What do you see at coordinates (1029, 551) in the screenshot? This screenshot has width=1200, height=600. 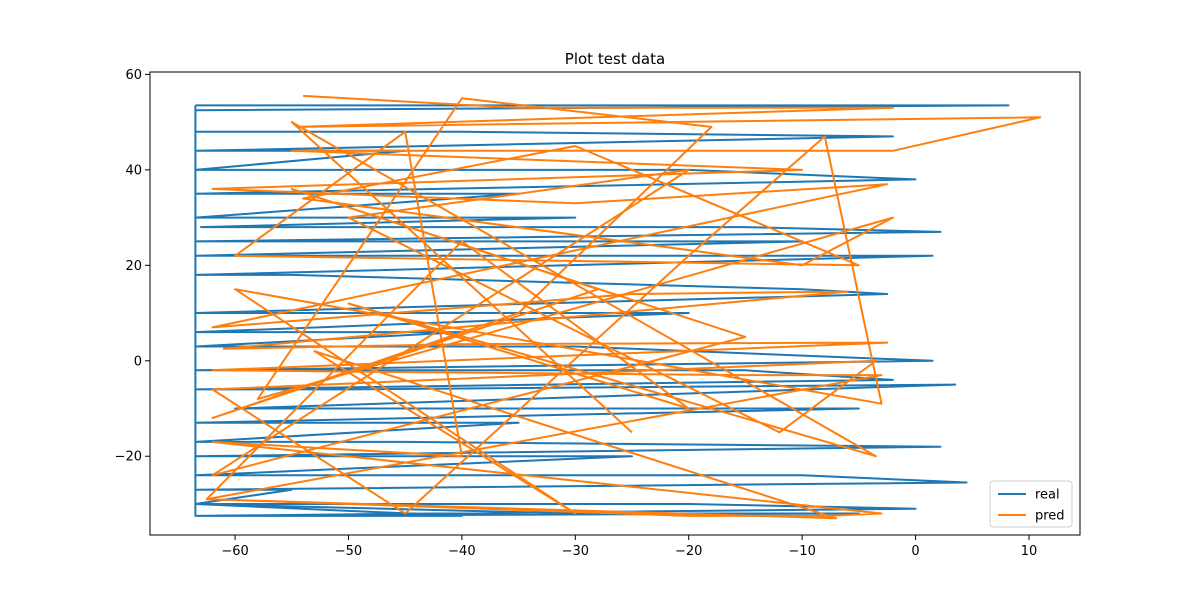 I see `x-tick-label: 10` at bounding box center [1029, 551].